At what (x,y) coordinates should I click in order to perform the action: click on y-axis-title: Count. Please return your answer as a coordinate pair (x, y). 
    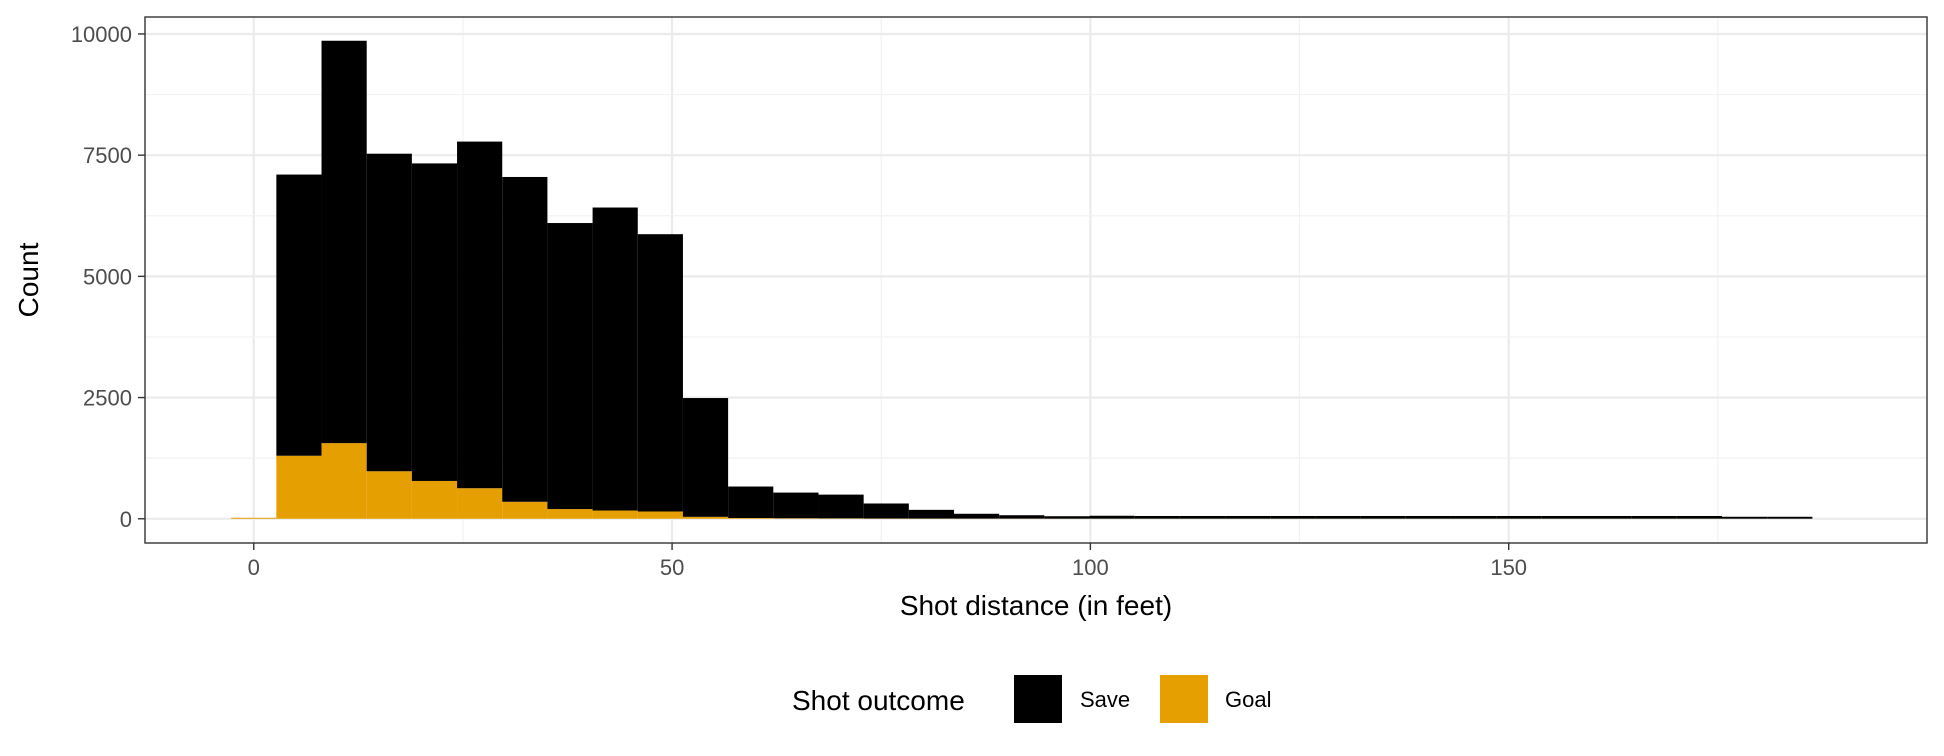
    Looking at the image, I should click on (28, 279).